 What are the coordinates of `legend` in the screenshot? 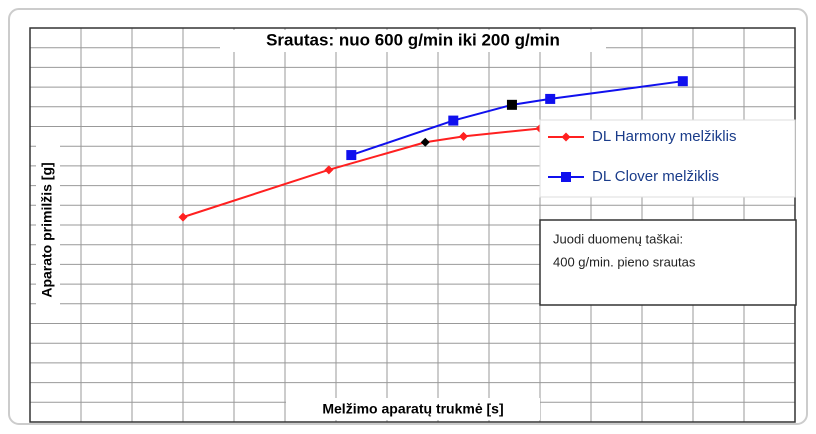 It's located at (667, 158).